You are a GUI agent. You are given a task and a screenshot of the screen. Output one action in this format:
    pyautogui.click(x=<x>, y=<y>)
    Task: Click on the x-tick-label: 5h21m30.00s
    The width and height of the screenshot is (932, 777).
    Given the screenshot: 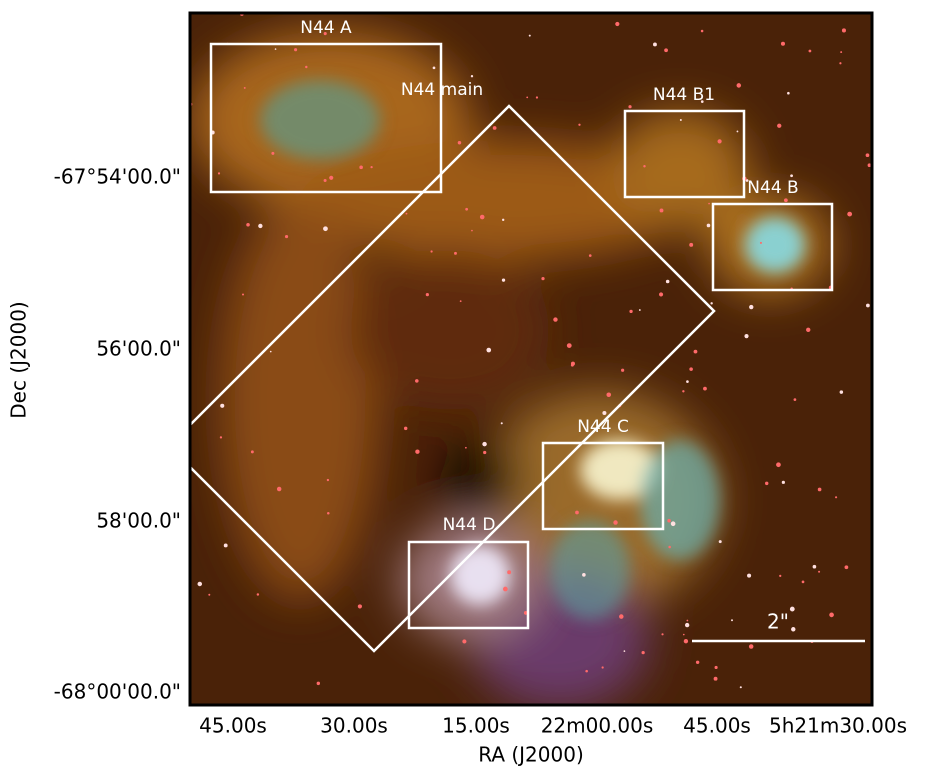 What is the action you would take?
    pyautogui.click(x=838, y=726)
    